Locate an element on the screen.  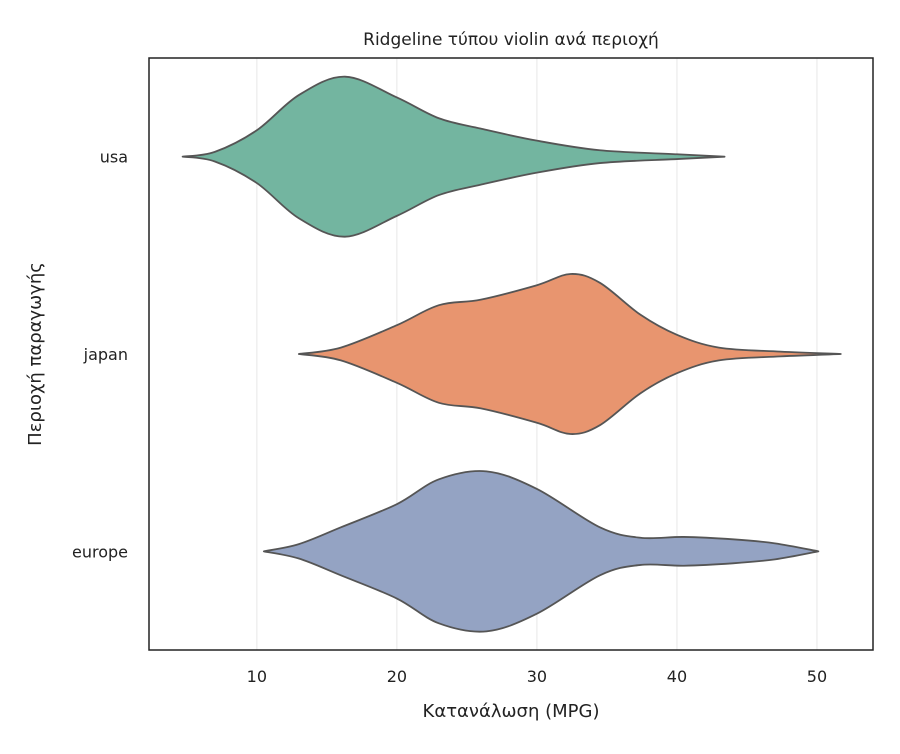
y-tick-label: usa is located at coordinates (114, 157).